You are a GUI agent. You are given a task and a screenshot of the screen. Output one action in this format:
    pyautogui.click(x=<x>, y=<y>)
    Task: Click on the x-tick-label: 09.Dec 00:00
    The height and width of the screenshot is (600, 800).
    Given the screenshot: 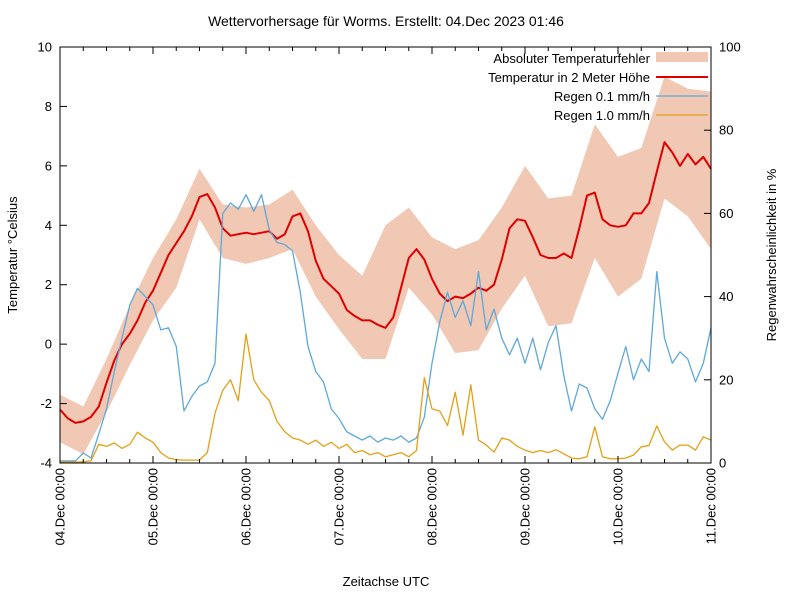 What is the action you would take?
    pyautogui.click(x=525, y=506)
    